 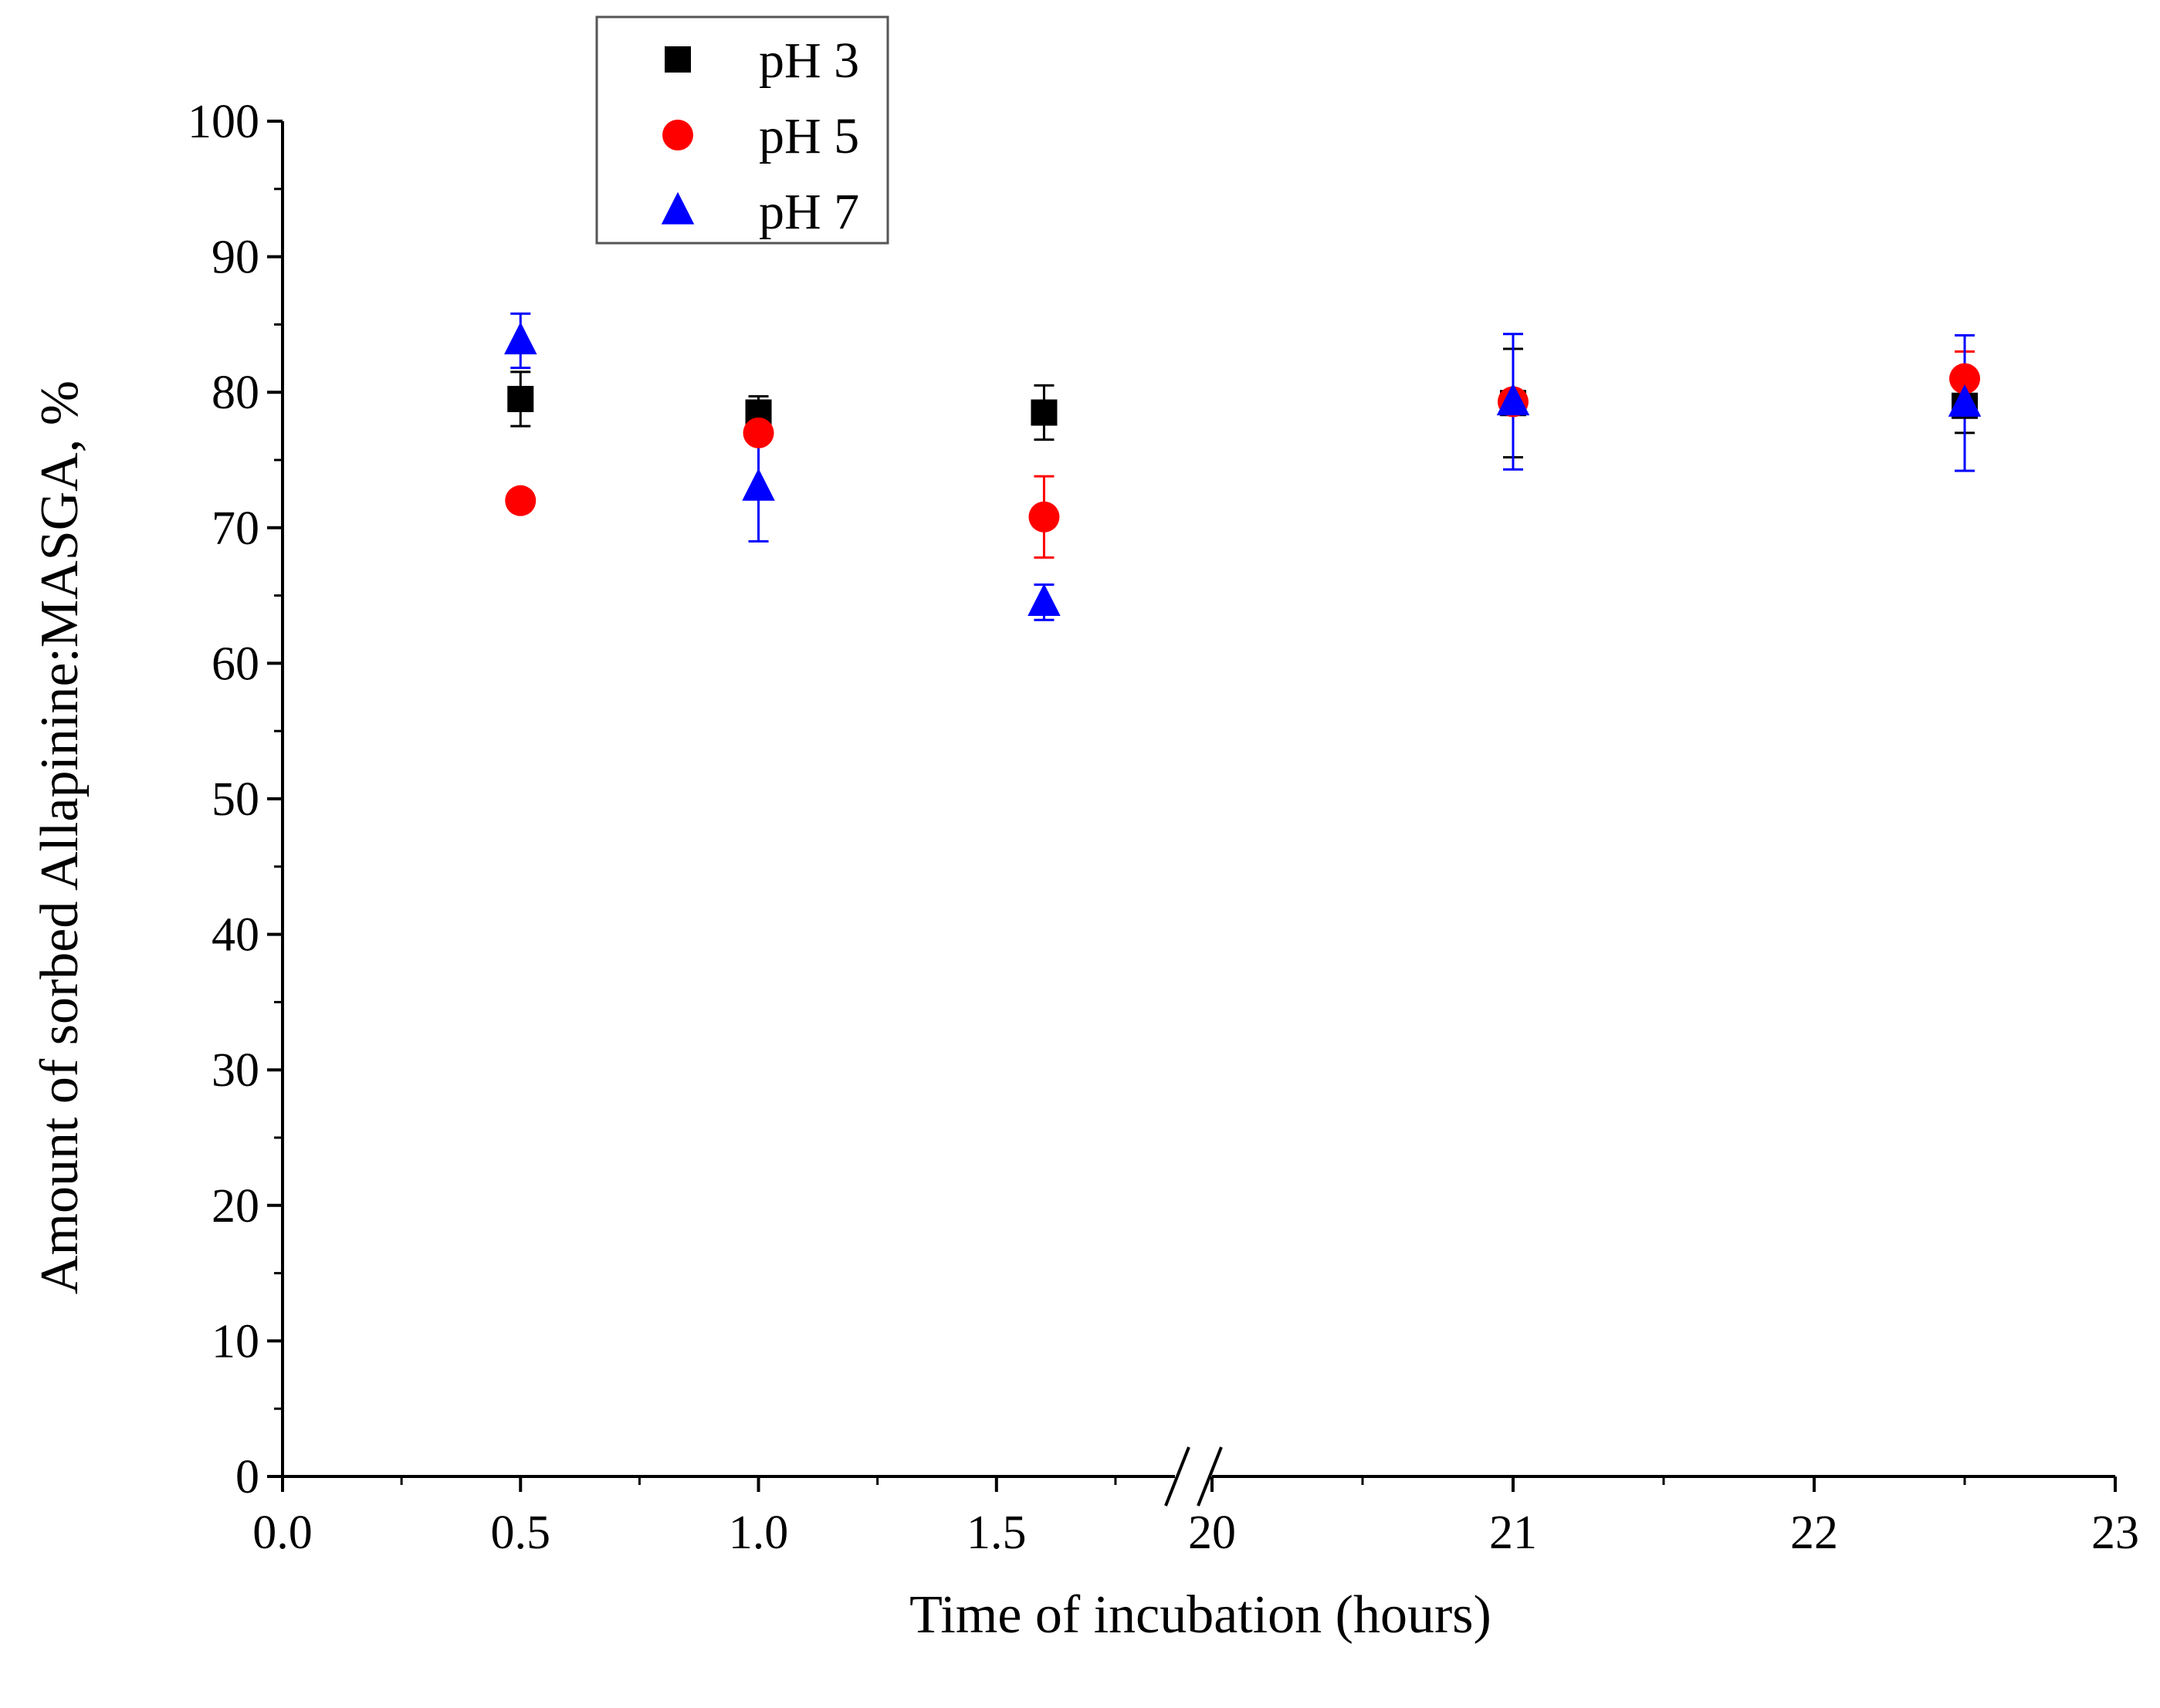 I want to click on y-tick-label: 100, so click(x=223, y=122).